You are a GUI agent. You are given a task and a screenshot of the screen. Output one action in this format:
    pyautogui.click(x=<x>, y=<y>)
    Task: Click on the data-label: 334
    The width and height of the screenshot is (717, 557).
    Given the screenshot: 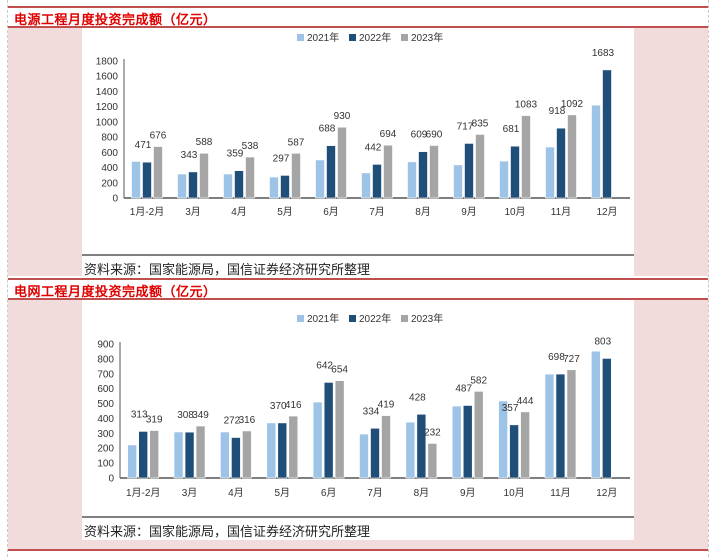 What is the action you would take?
    pyautogui.click(x=371, y=411)
    